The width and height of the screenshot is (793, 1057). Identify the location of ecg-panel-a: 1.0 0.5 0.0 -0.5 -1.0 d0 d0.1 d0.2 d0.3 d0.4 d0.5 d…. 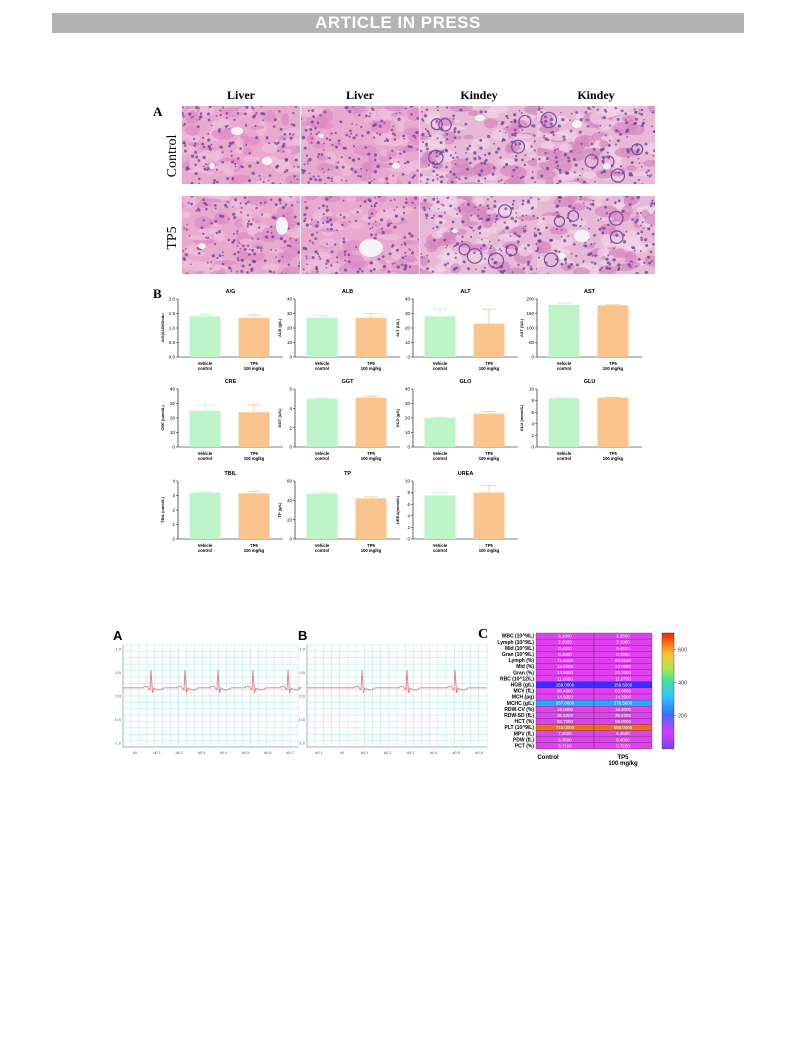
(208, 699).